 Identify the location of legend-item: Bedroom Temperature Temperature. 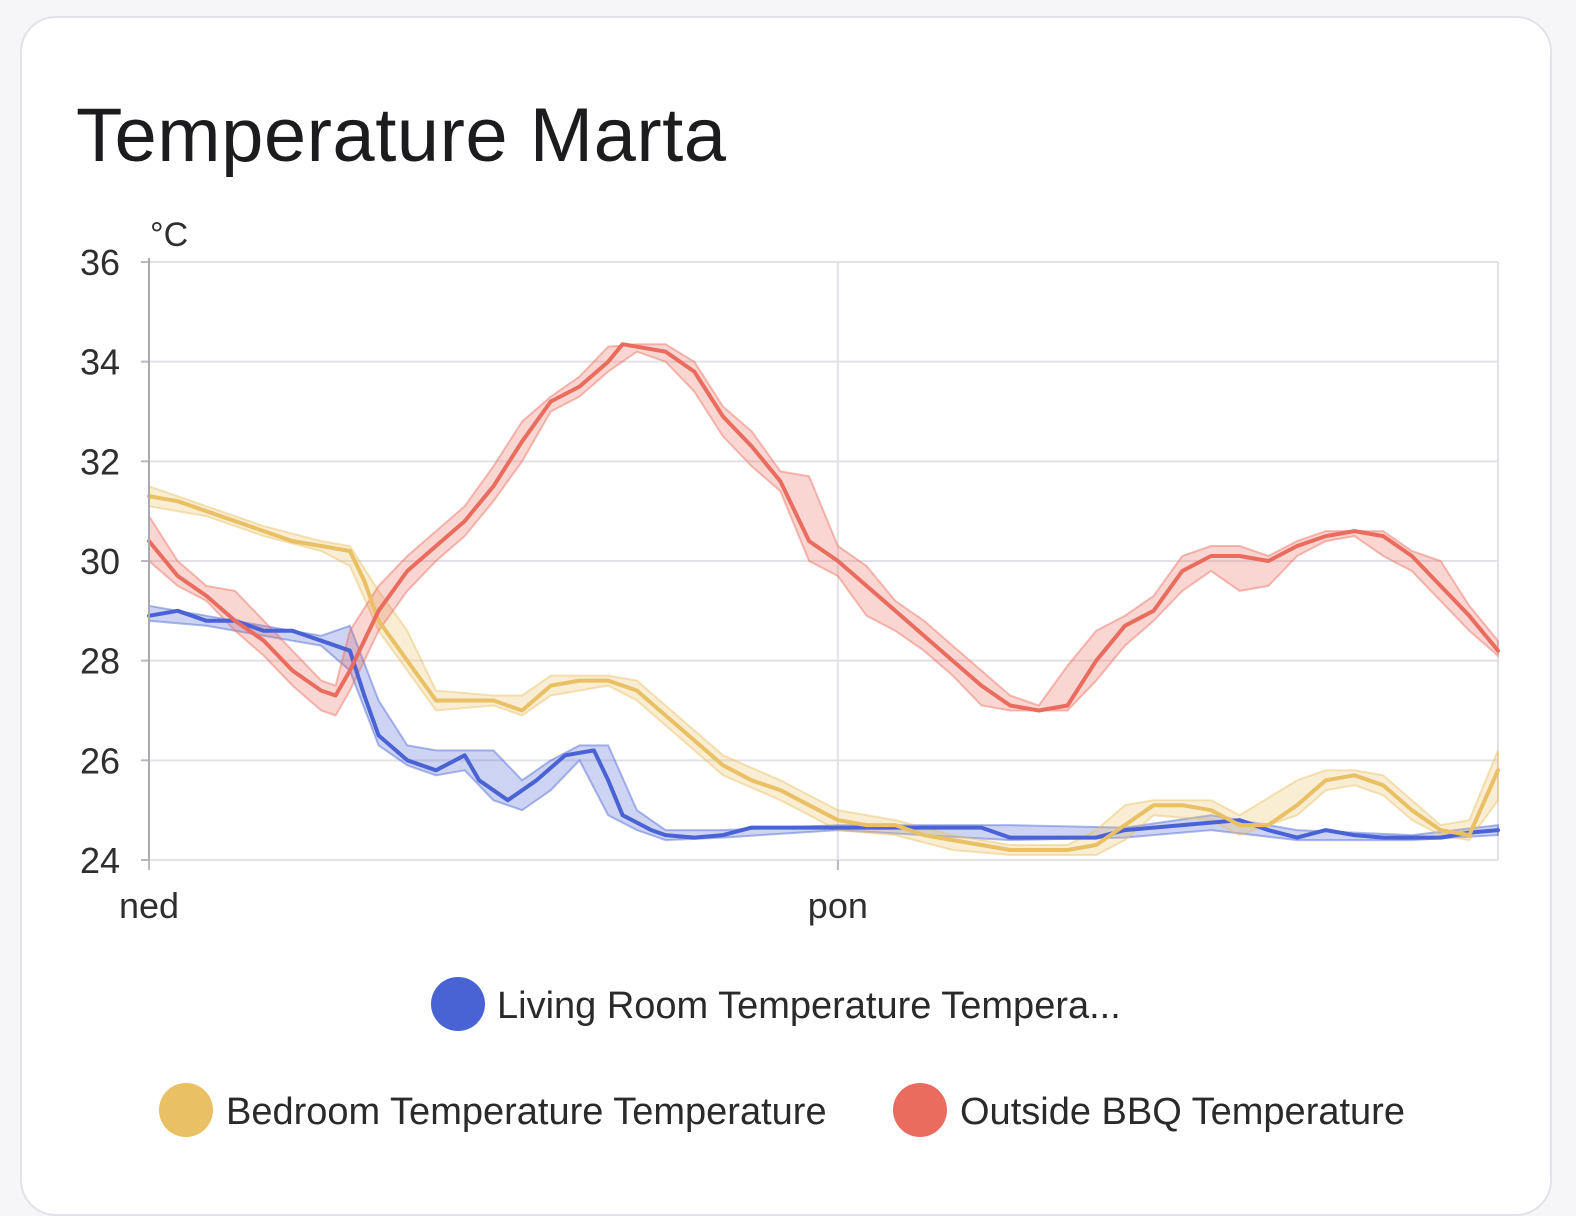
(493, 1110).